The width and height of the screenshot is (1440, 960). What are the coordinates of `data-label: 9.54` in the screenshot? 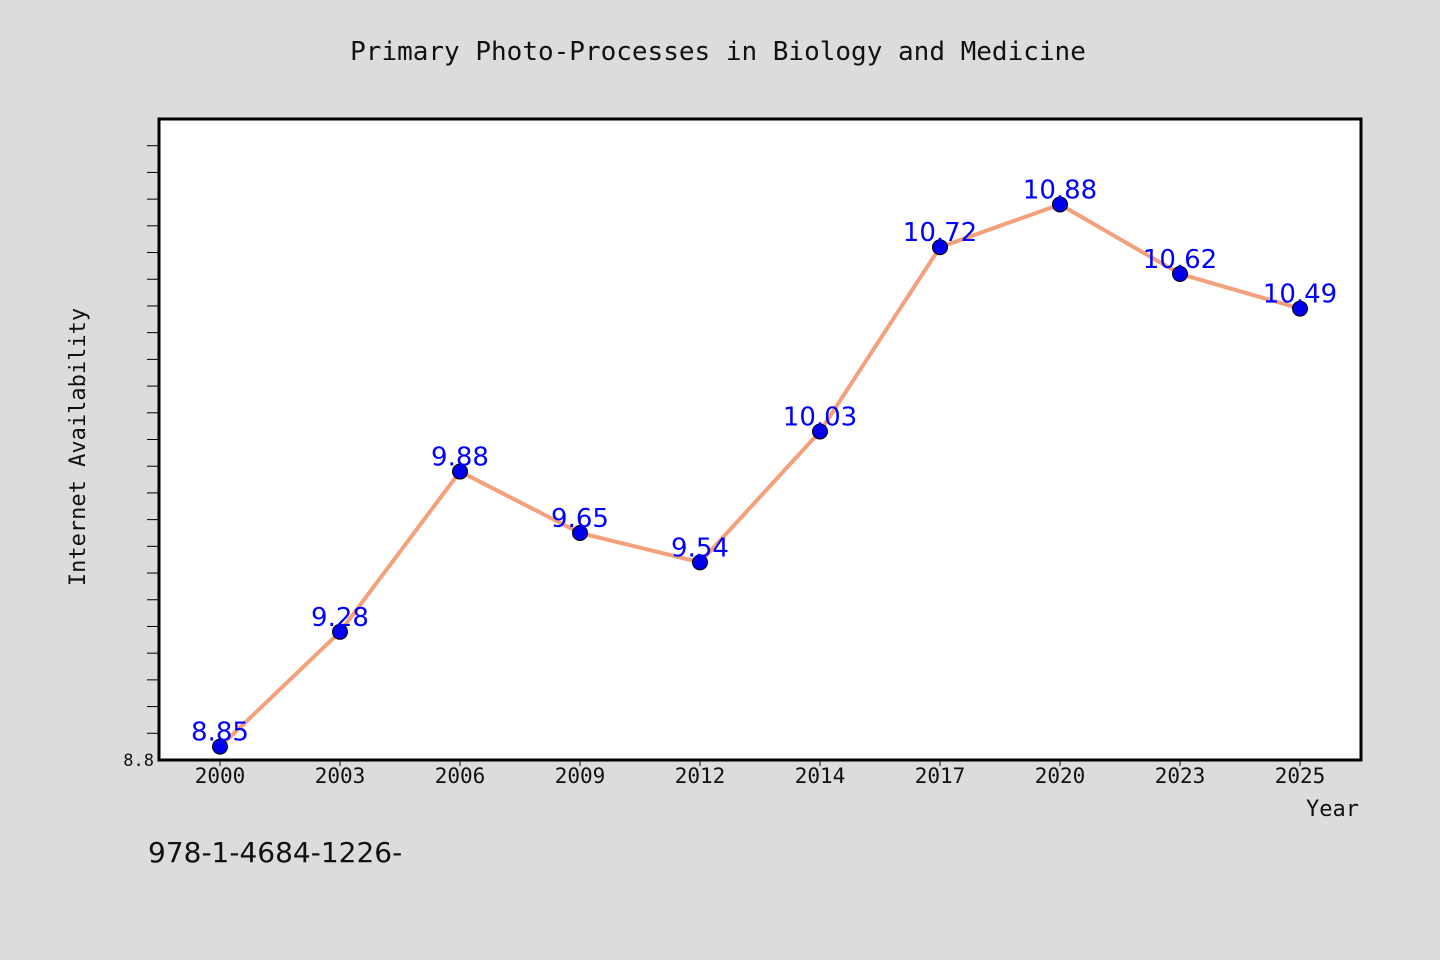 It's located at (700, 548).